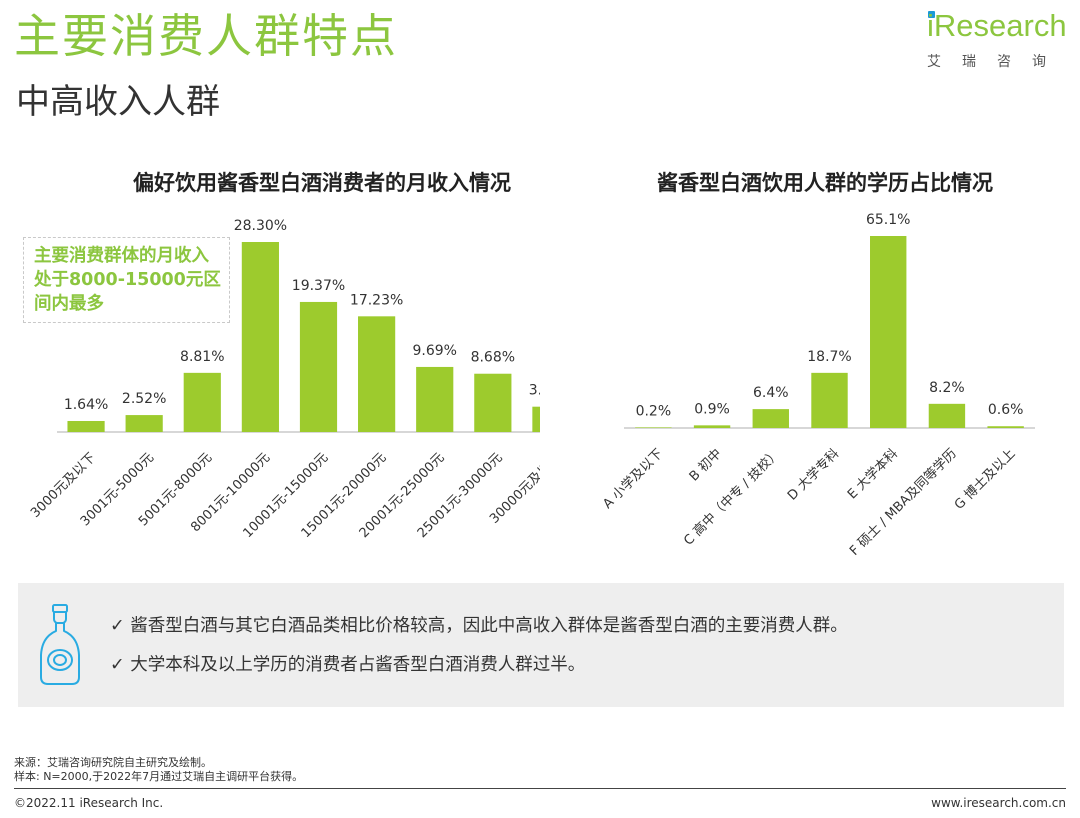 The width and height of the screenshot is (1080, 818). What do you see at coordinates (654, 411) in the screenshot?
I see `data-label: 0.2%` at bounding box center [654, 411].